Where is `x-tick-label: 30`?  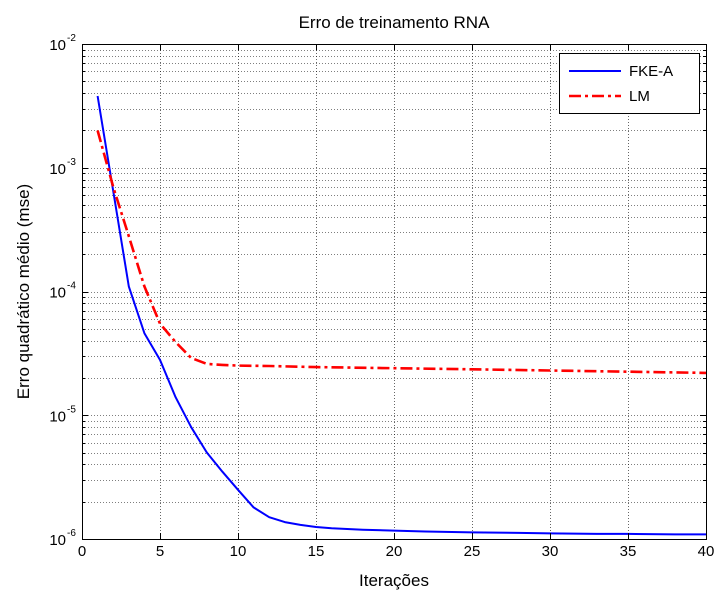
x-tick-label: 30 is located at coordinates (550, 551).